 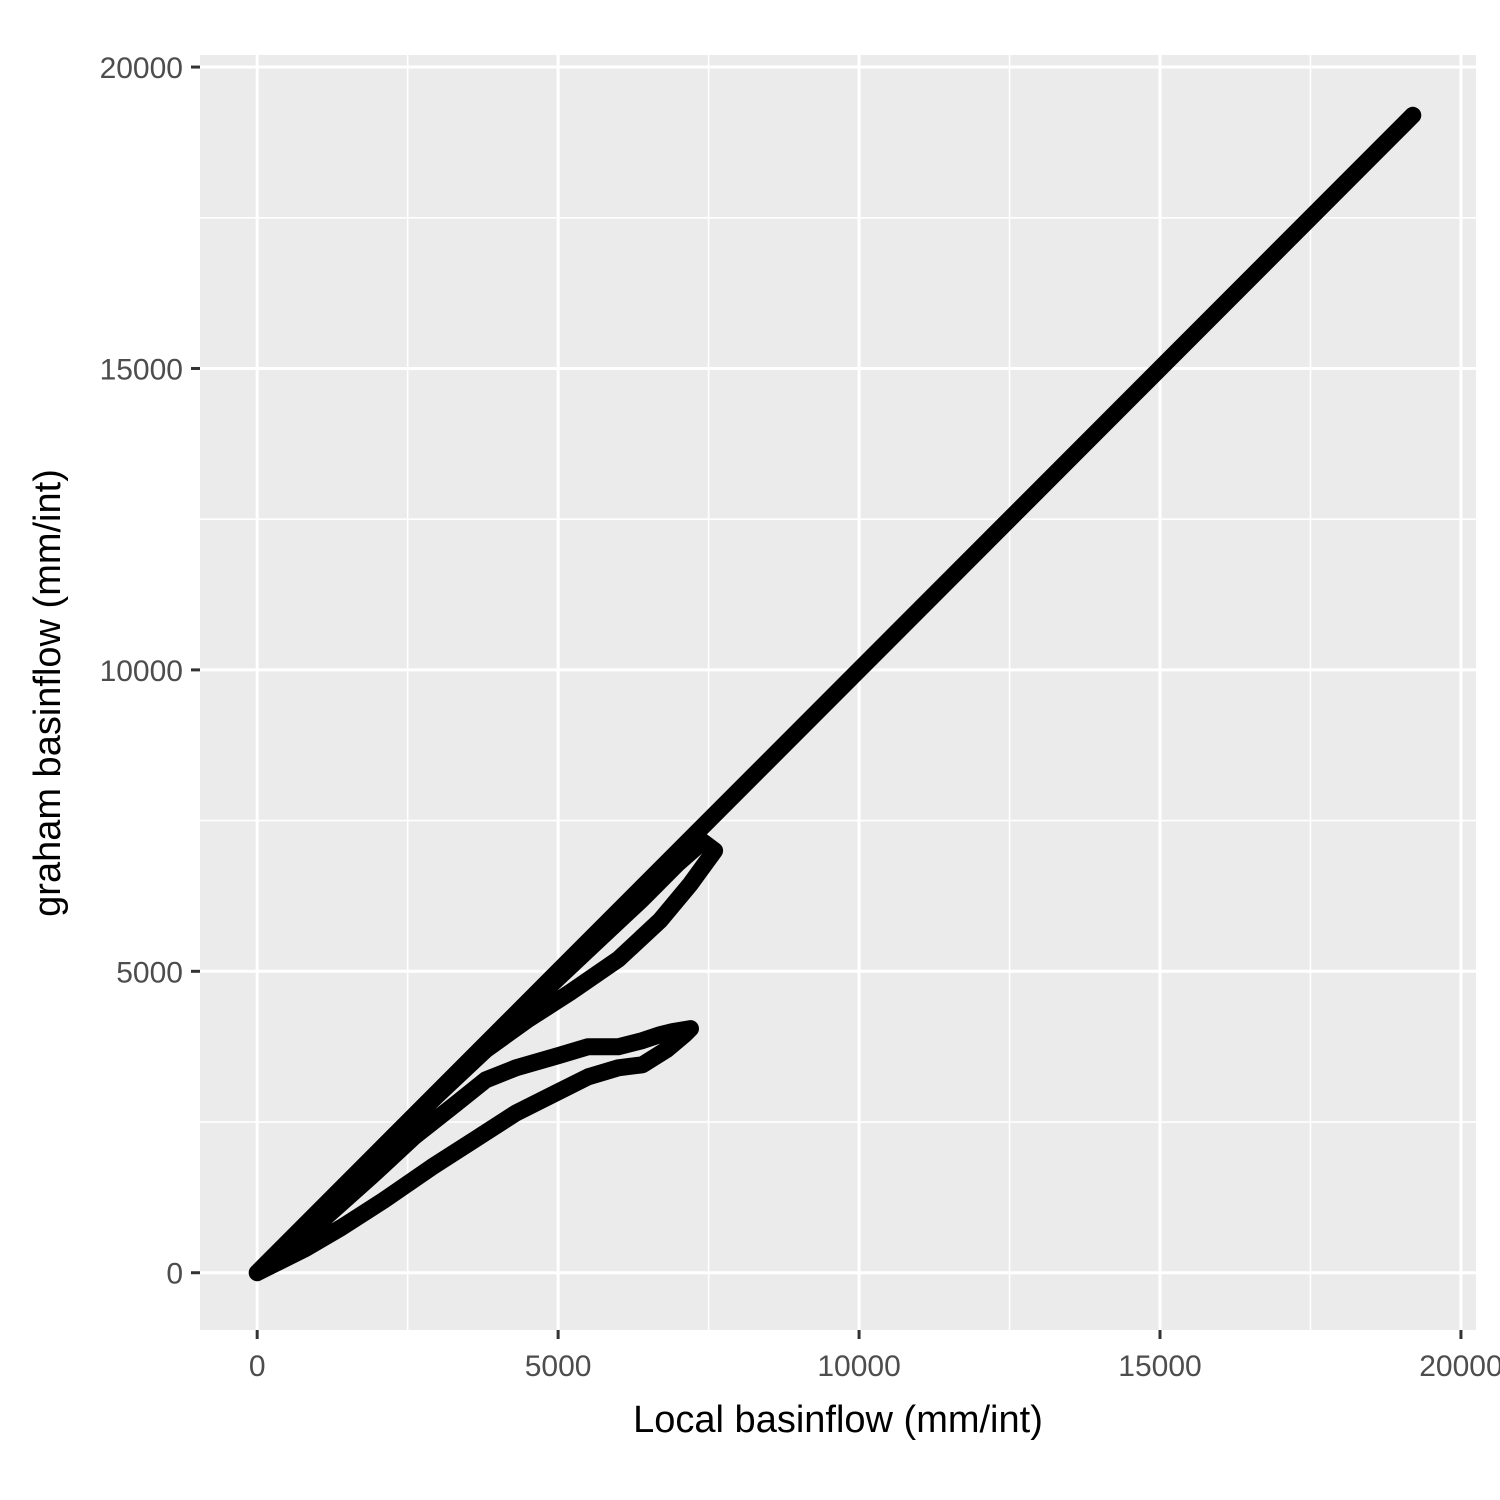 What do you see at coordinates (141, 671) in the screenshot?
I see `y-tick-label: 10000` at bounding box center [141, 671].